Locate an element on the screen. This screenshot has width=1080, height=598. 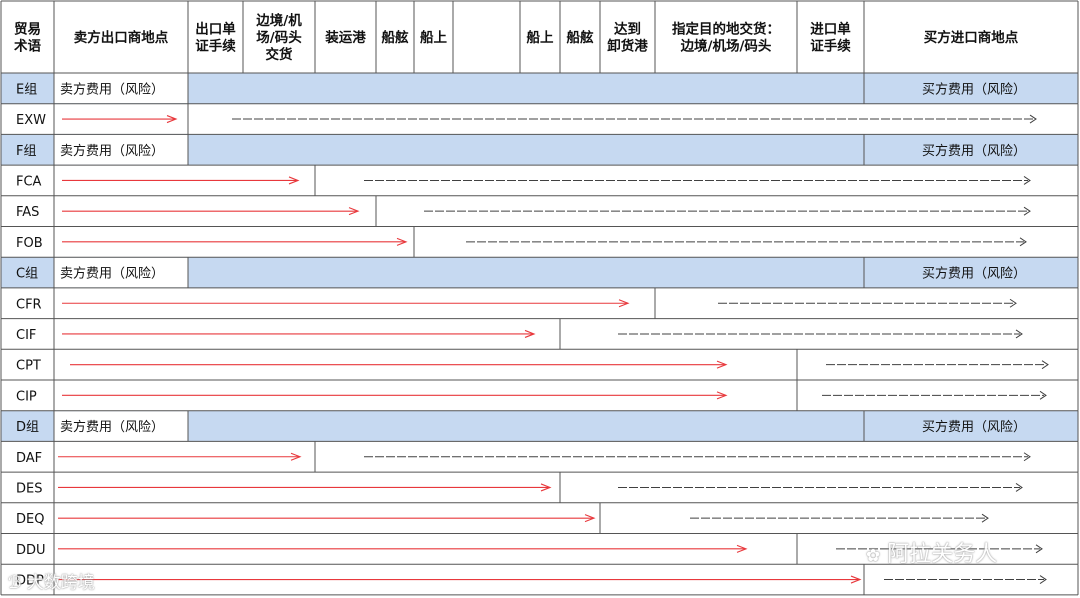
term-label: DDU is located at coordinates (31, 550).